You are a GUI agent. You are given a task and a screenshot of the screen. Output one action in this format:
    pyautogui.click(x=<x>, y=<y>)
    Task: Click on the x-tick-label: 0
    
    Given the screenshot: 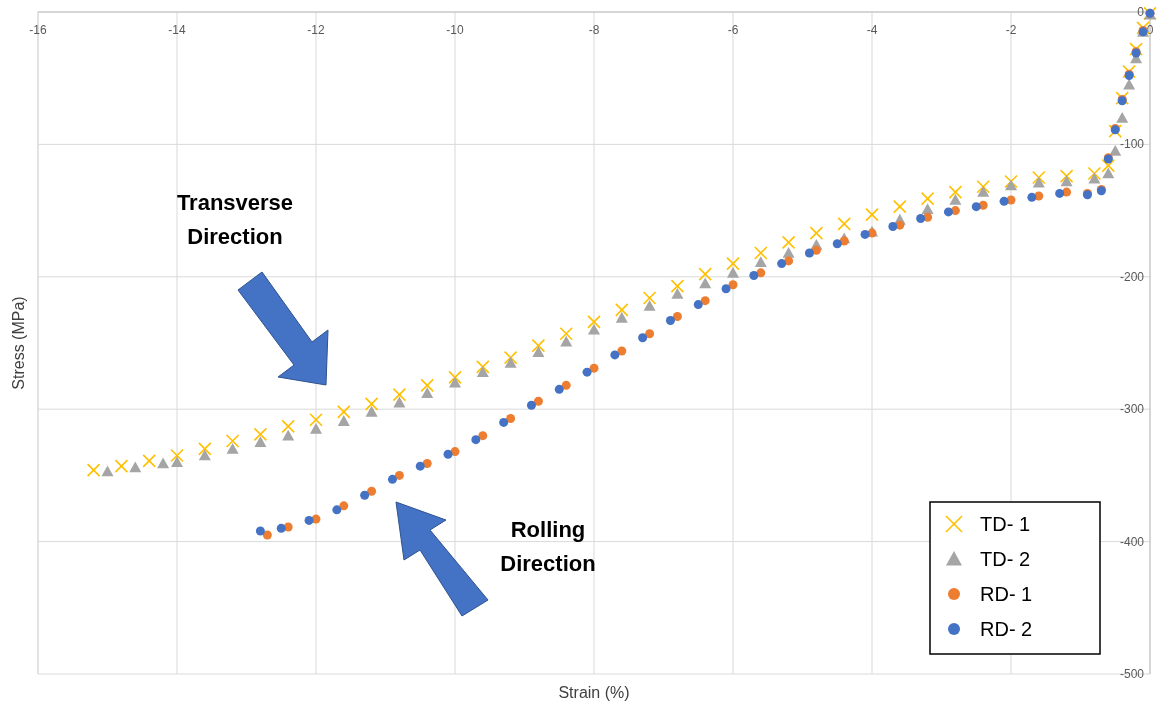 What is the action you would take?
    pyautogui.click(x=1150, y=30)
    